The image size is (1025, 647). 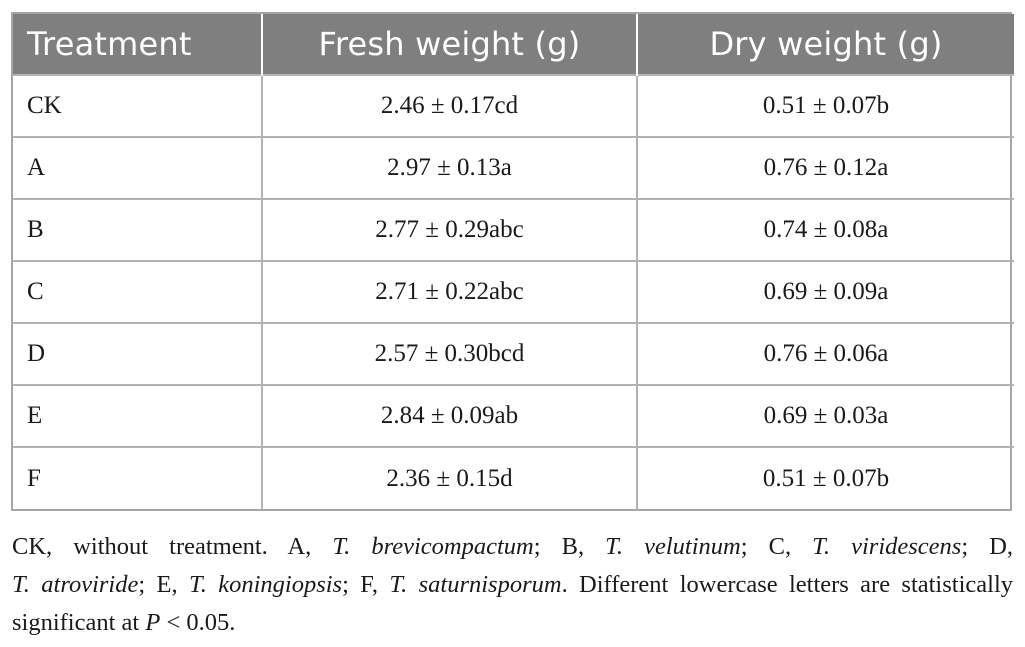 I want to click on treatment-cell: E, so click(x=138, y=415).